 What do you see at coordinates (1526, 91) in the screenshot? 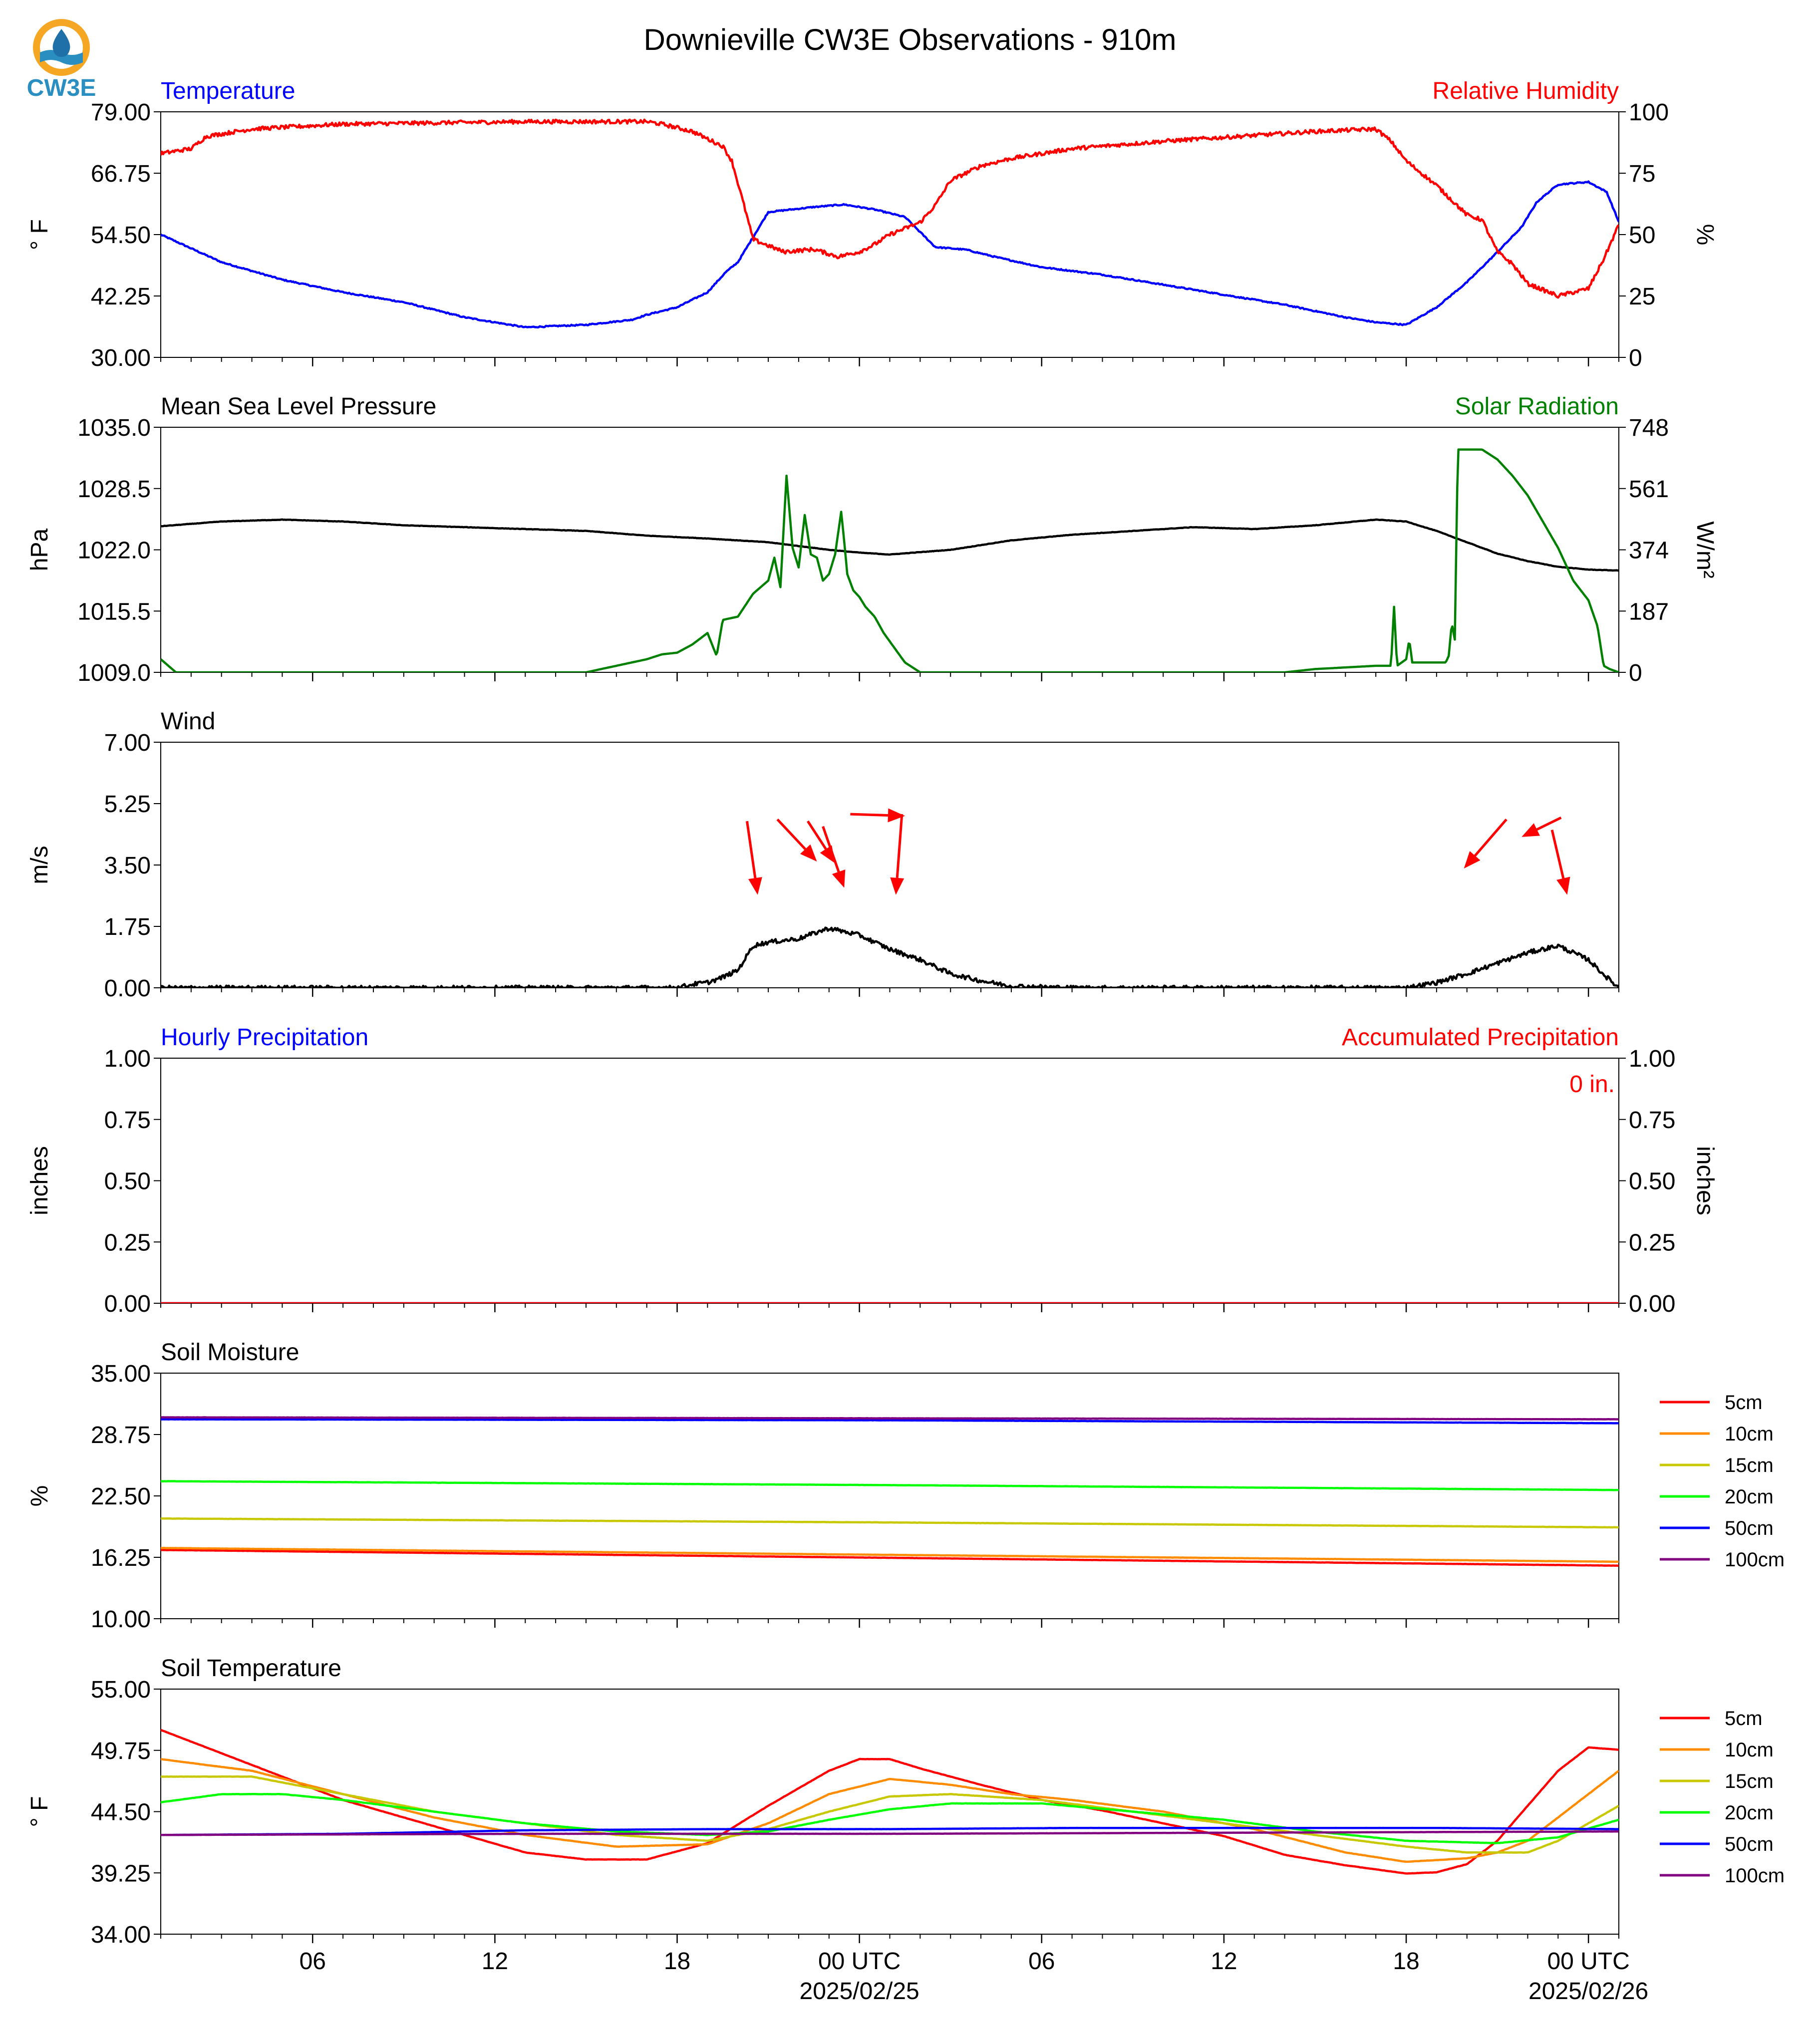
I see `panel-title-right: Relative Humidity` at bounding box center [1526, 91].